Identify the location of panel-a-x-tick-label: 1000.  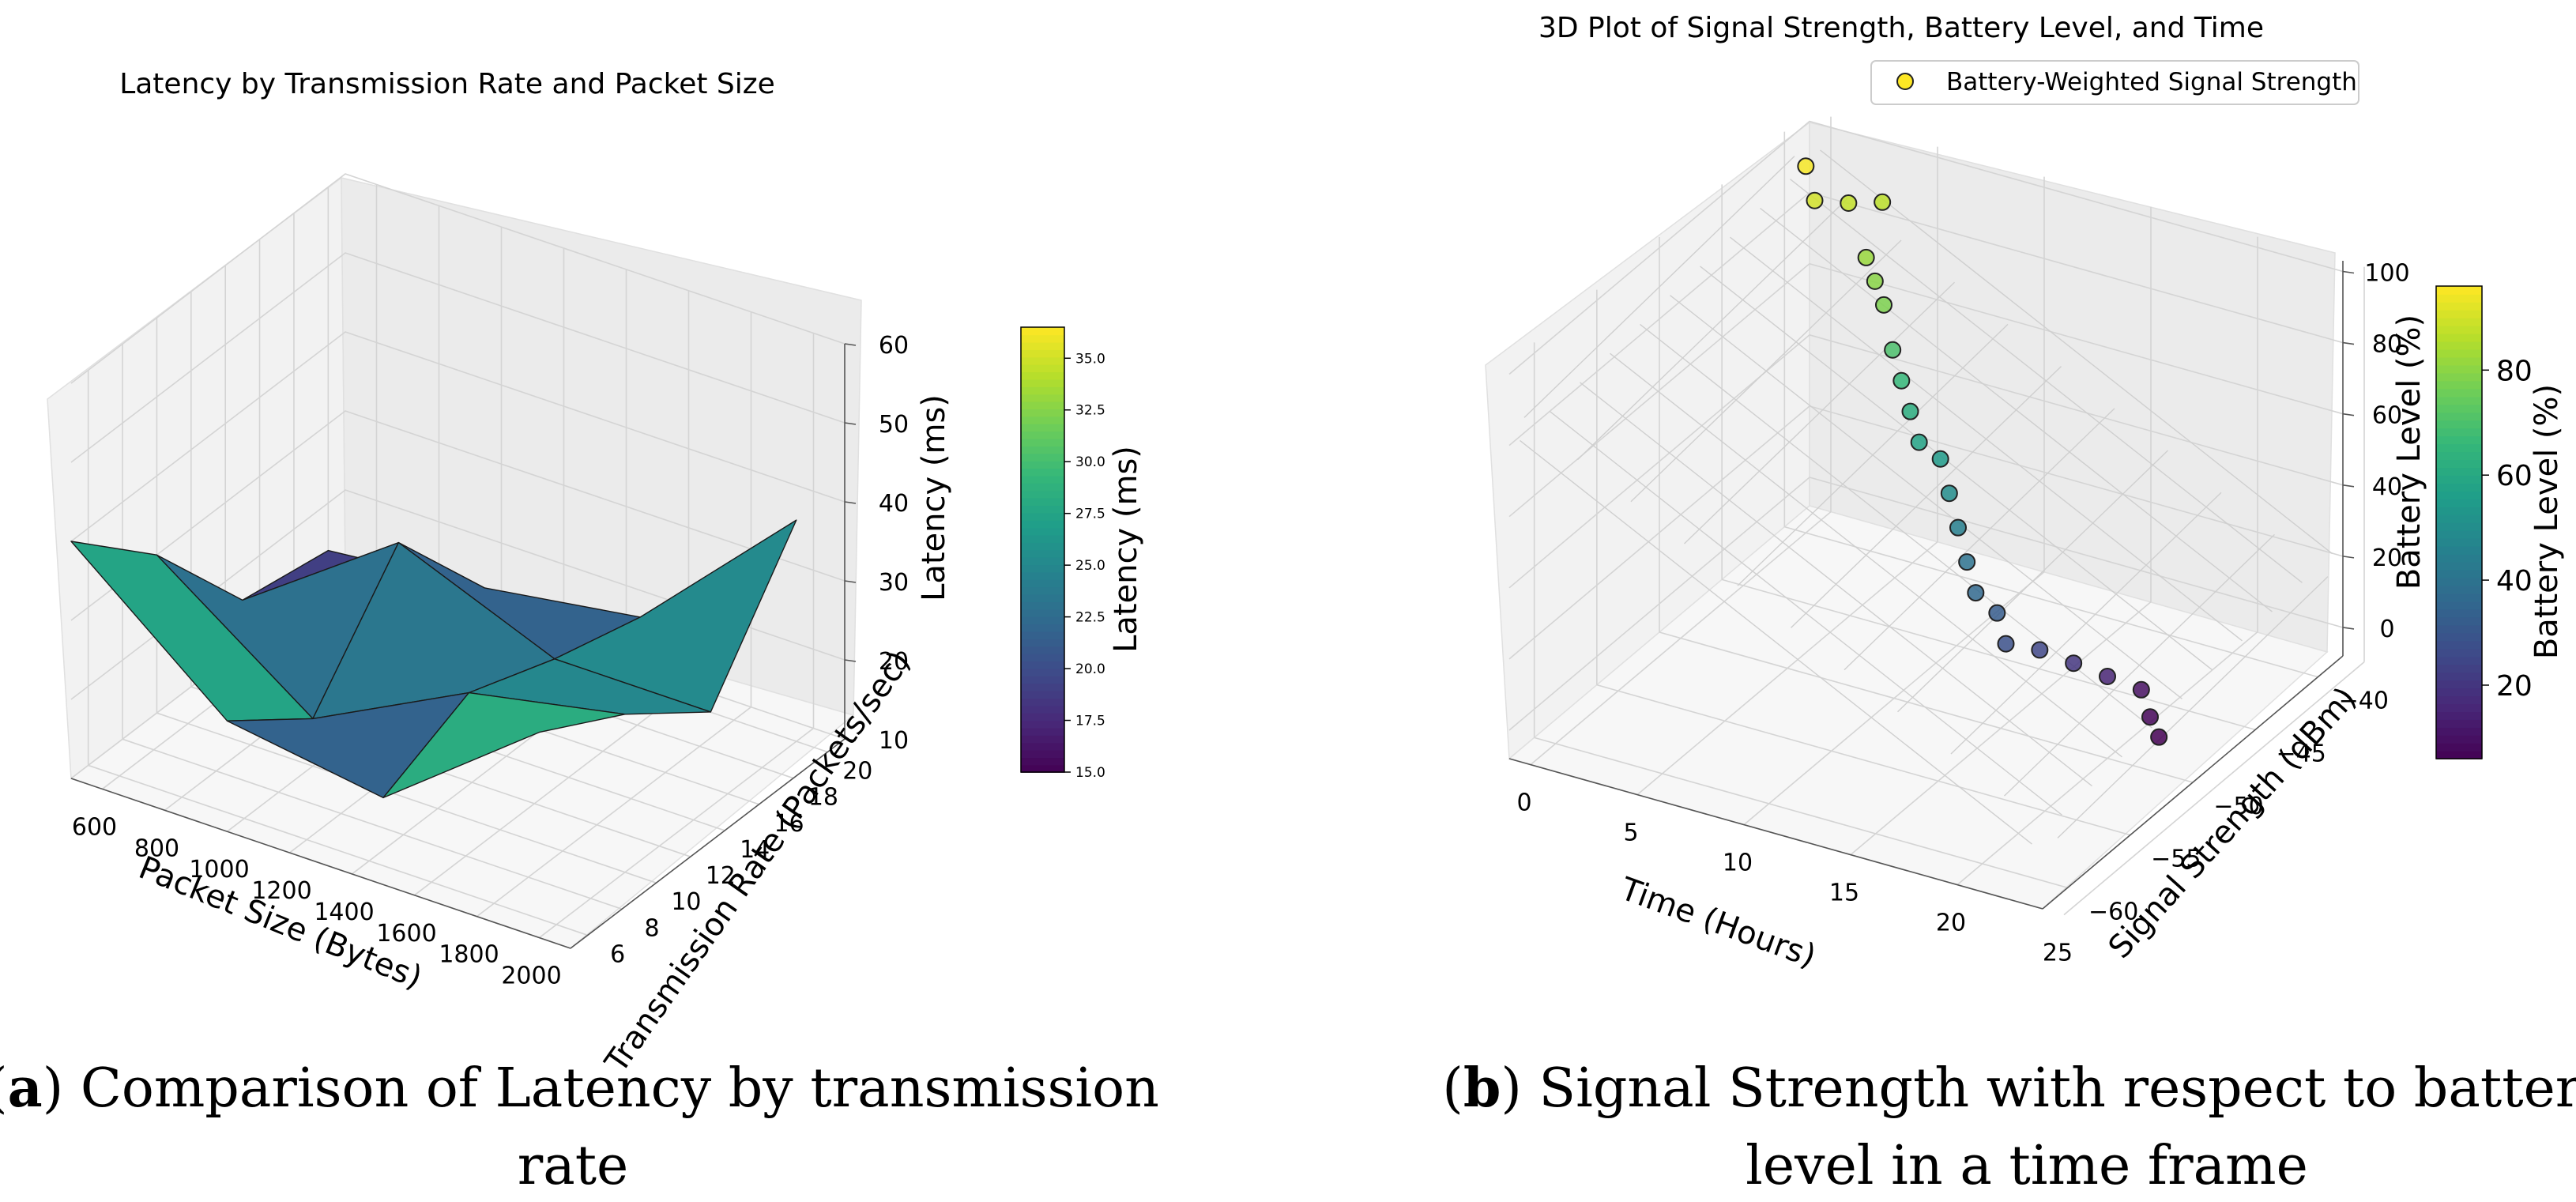
(219, 870).